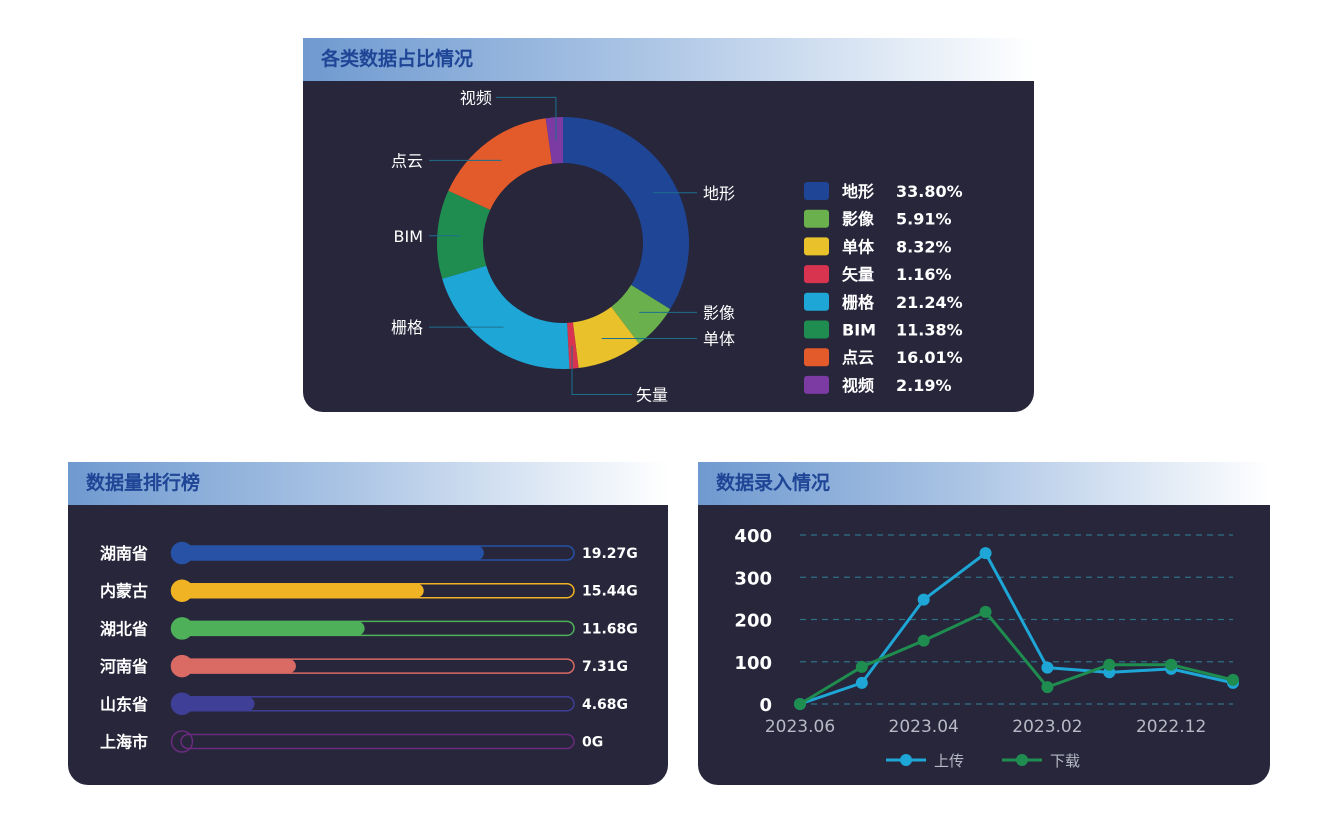  What do you see at coordinates (1065, 761) in the screenshot?
I see `legend-series-label-1: 下载` at bounding box center [1065, 761].